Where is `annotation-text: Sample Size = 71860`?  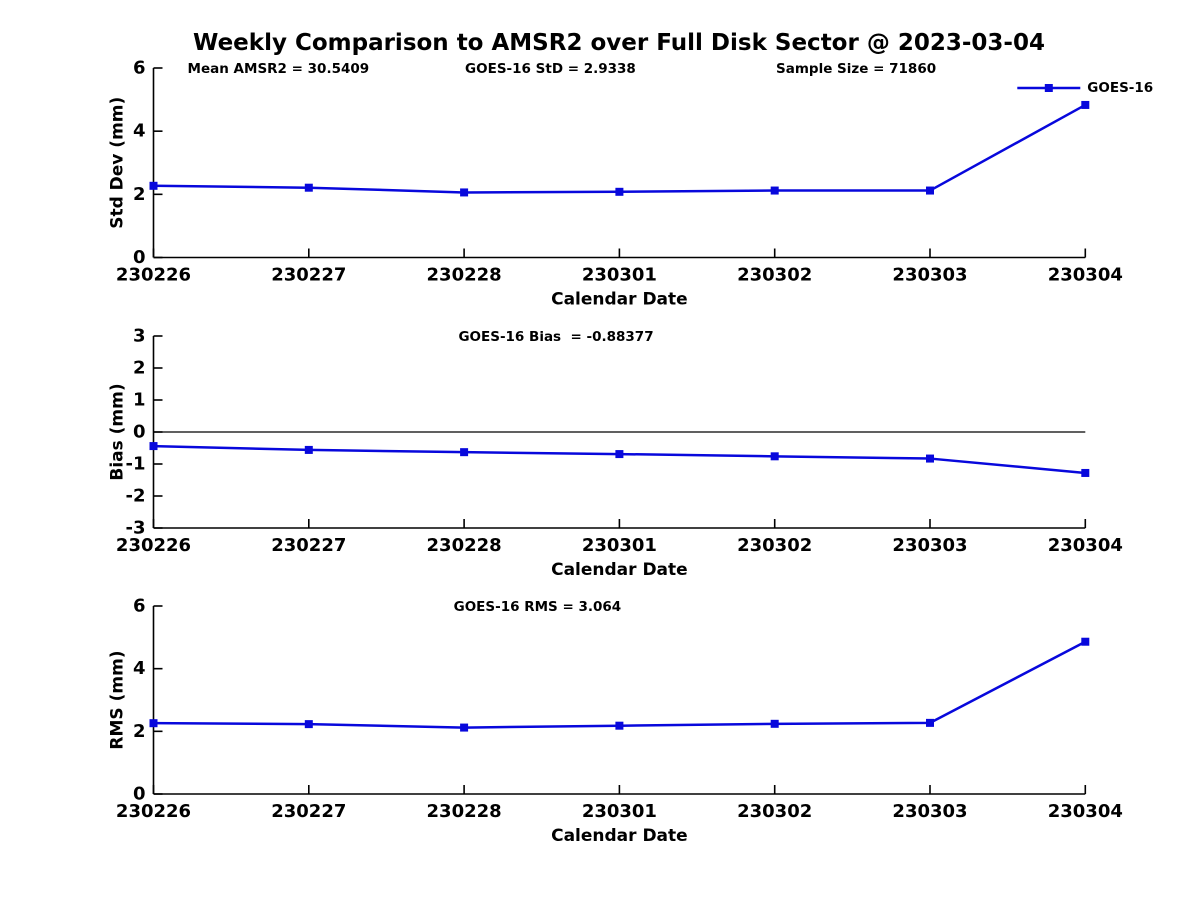 annotation-text: Sample Size = 71860 is located at coordinates (856, 69).